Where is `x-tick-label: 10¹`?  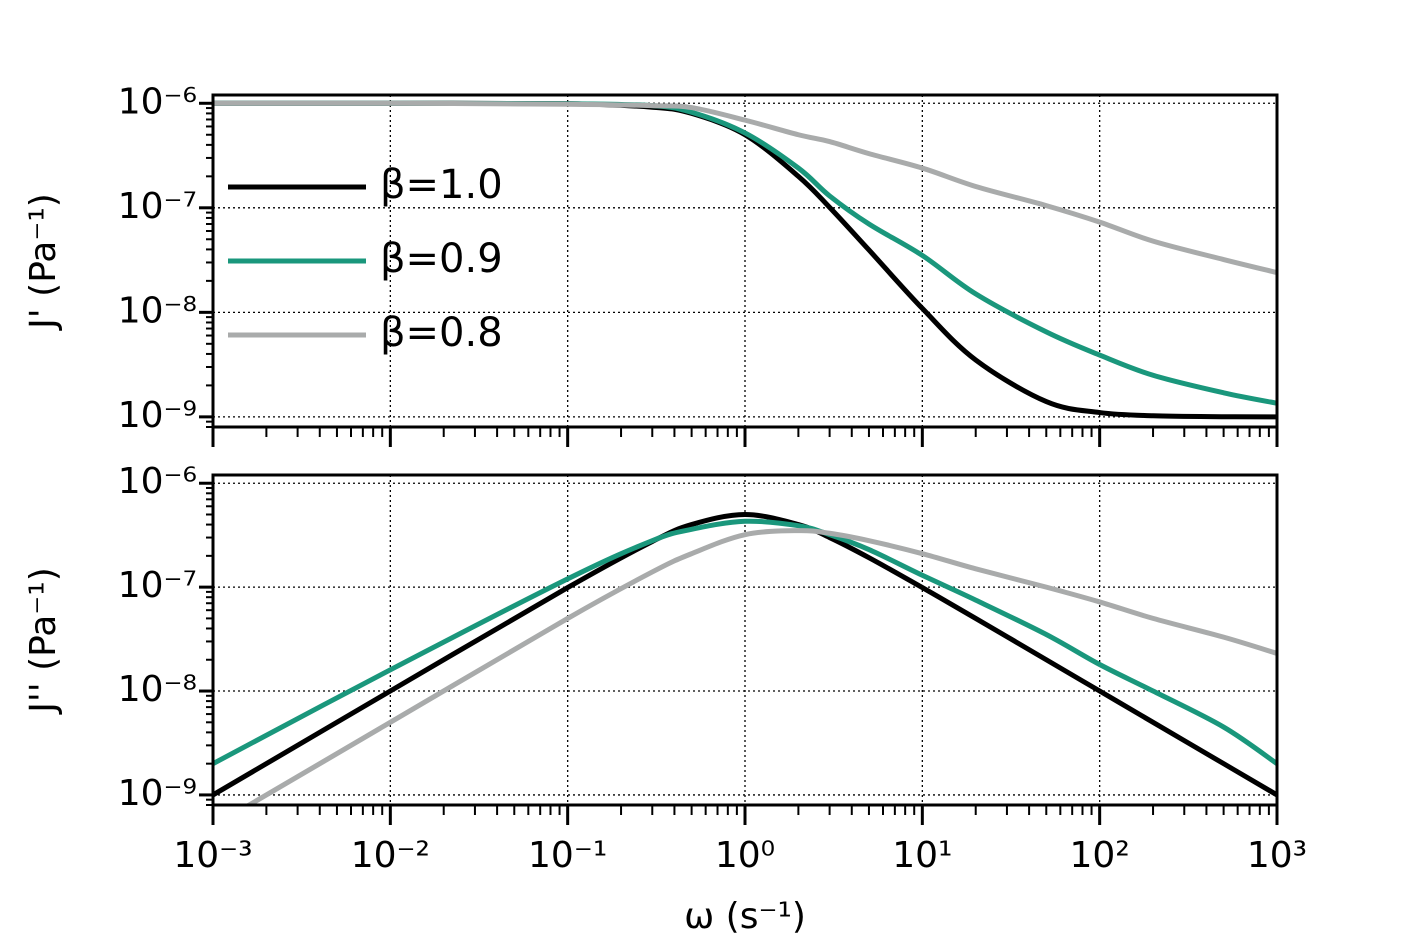 x-tick-label: 10¹ is located at coordinates (922, 855).